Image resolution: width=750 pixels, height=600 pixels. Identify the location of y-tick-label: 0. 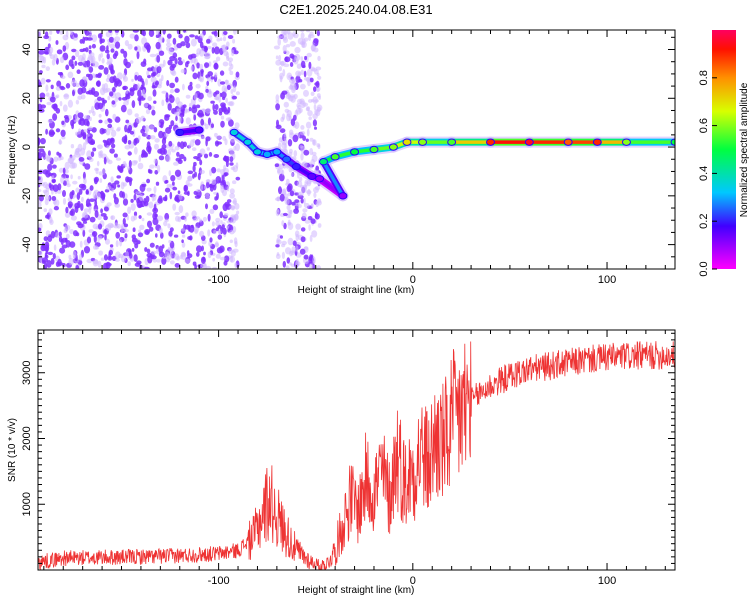
(27, 147).